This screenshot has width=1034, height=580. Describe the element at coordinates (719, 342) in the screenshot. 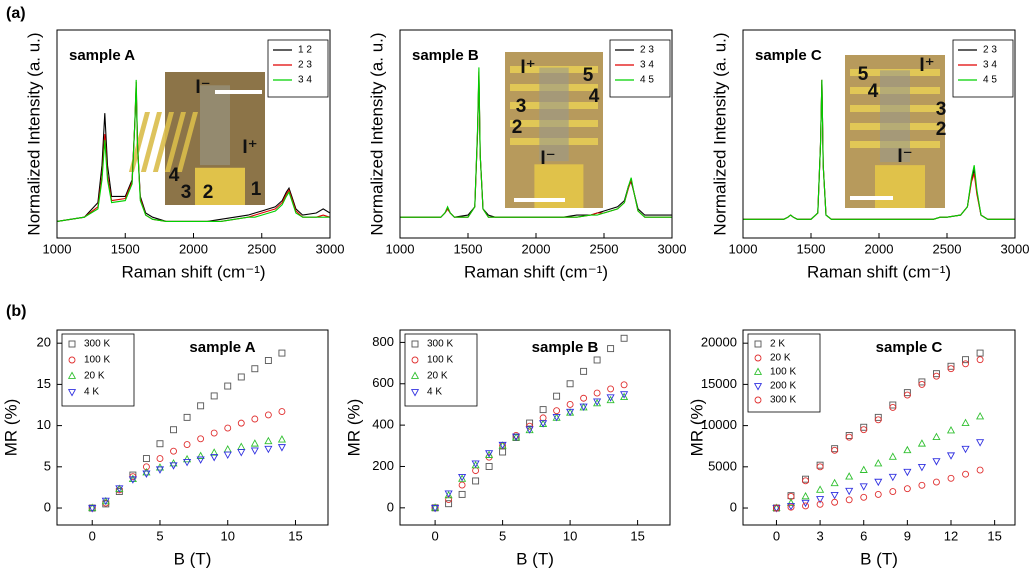

I see `y-tick-label: 20000` at that location.